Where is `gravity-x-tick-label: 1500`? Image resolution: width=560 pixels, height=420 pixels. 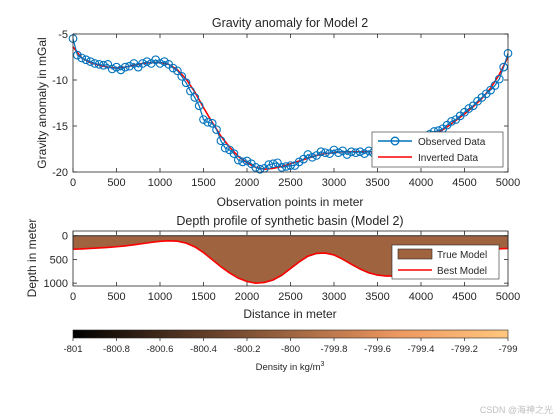
gravity-x-tick-label: 1500 is located at coordinates (203, 183).